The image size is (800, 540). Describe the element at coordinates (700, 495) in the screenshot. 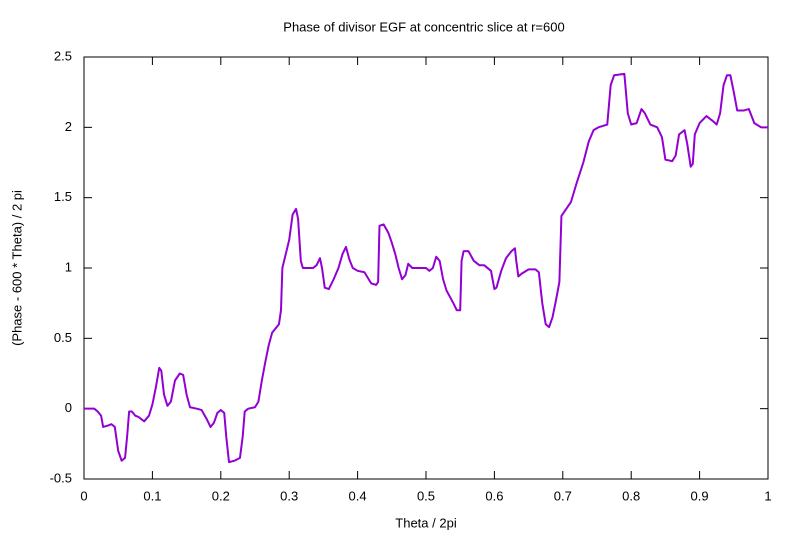

I see `x-tick-label: 0.9` at that location.